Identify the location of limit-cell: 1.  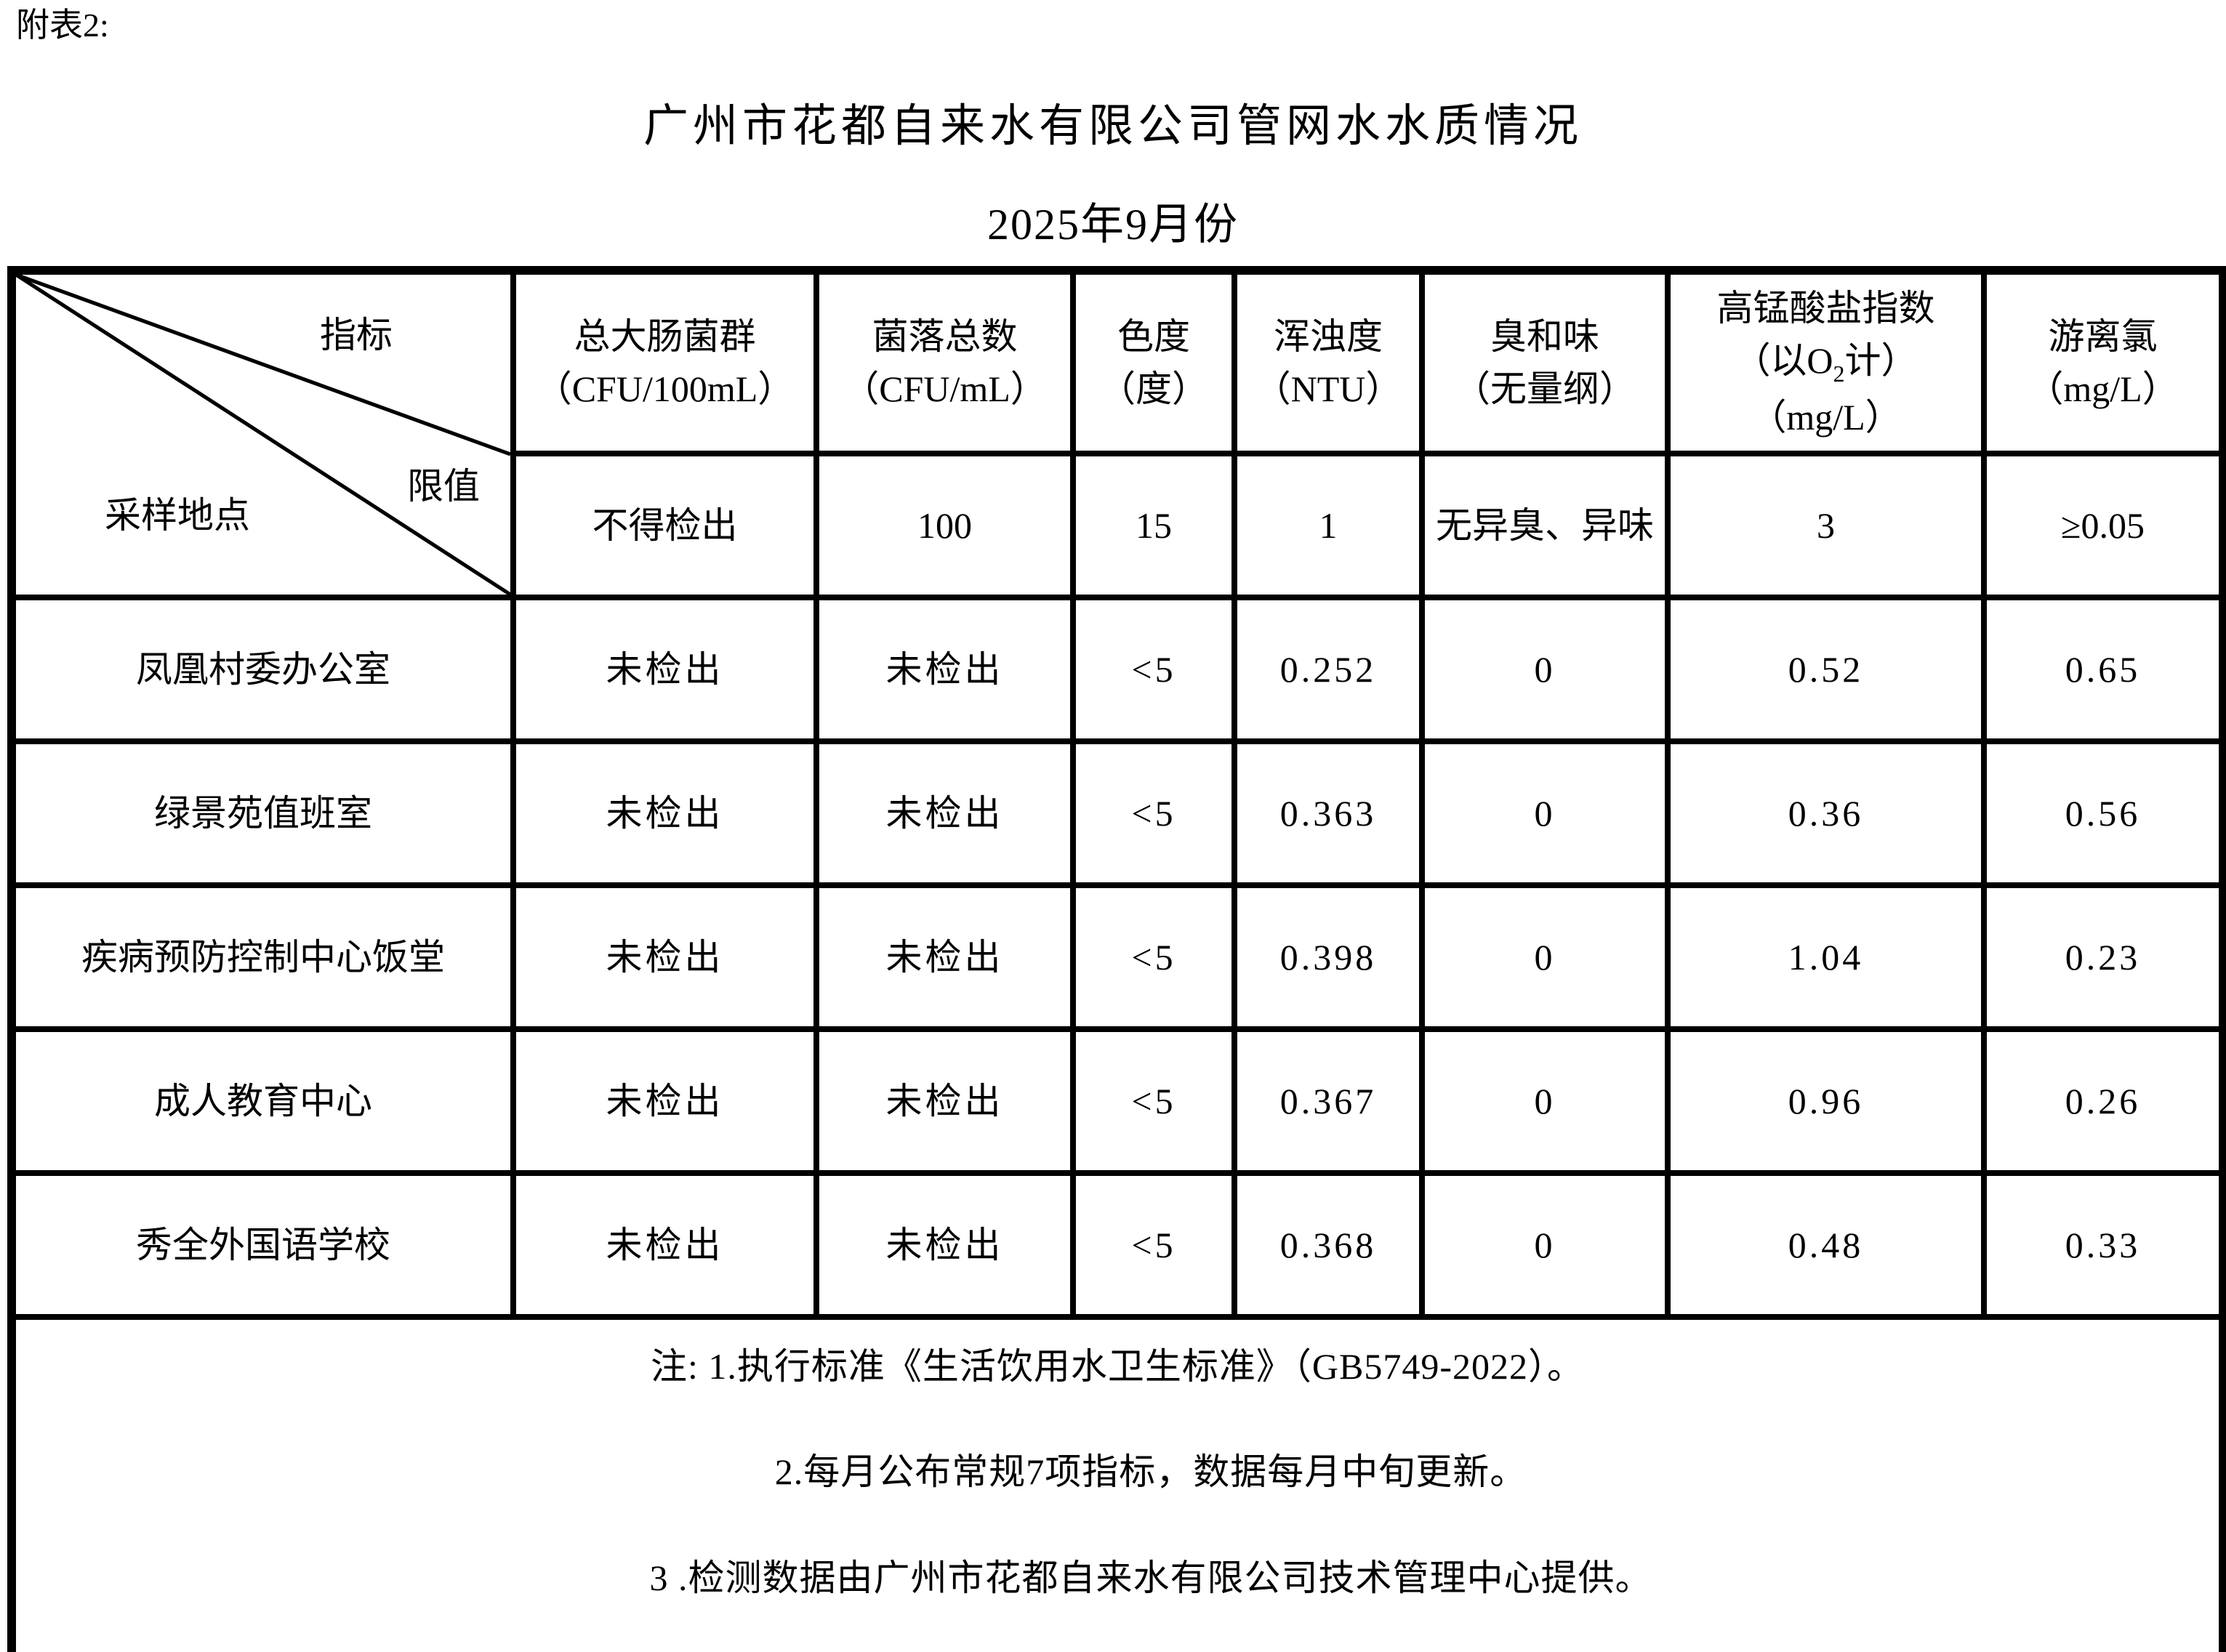
(1328, 525).